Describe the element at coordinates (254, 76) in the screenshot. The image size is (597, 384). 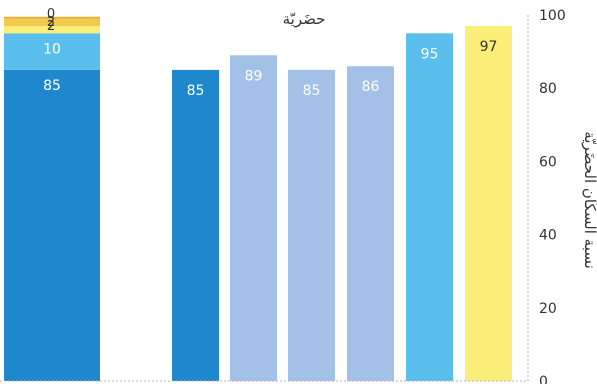
I see `bar-value-label: 89` at that location.